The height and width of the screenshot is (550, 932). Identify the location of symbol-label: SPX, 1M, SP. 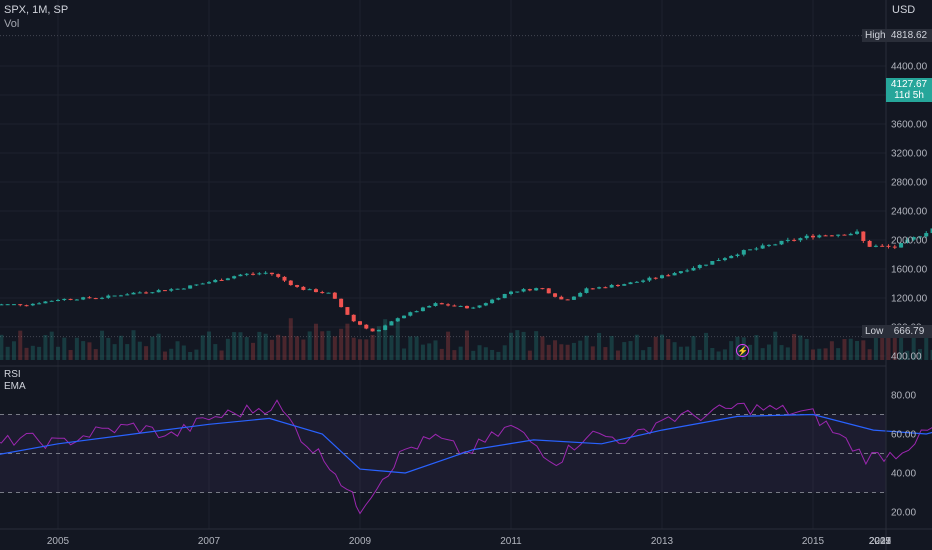
(36, 10).